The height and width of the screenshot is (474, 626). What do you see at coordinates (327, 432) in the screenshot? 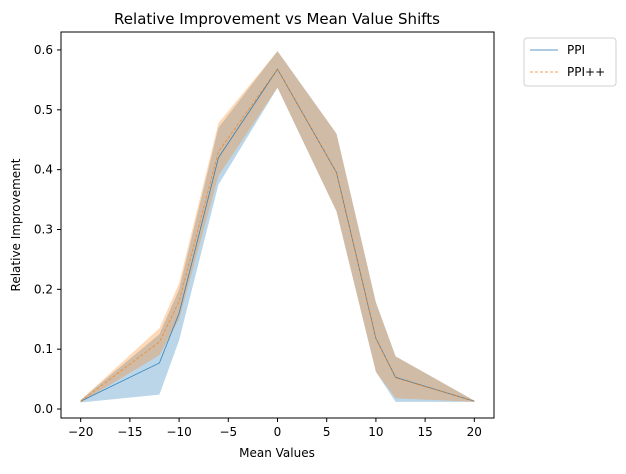
I see `x-tick-label: 5` at bounding box center [327, 432].